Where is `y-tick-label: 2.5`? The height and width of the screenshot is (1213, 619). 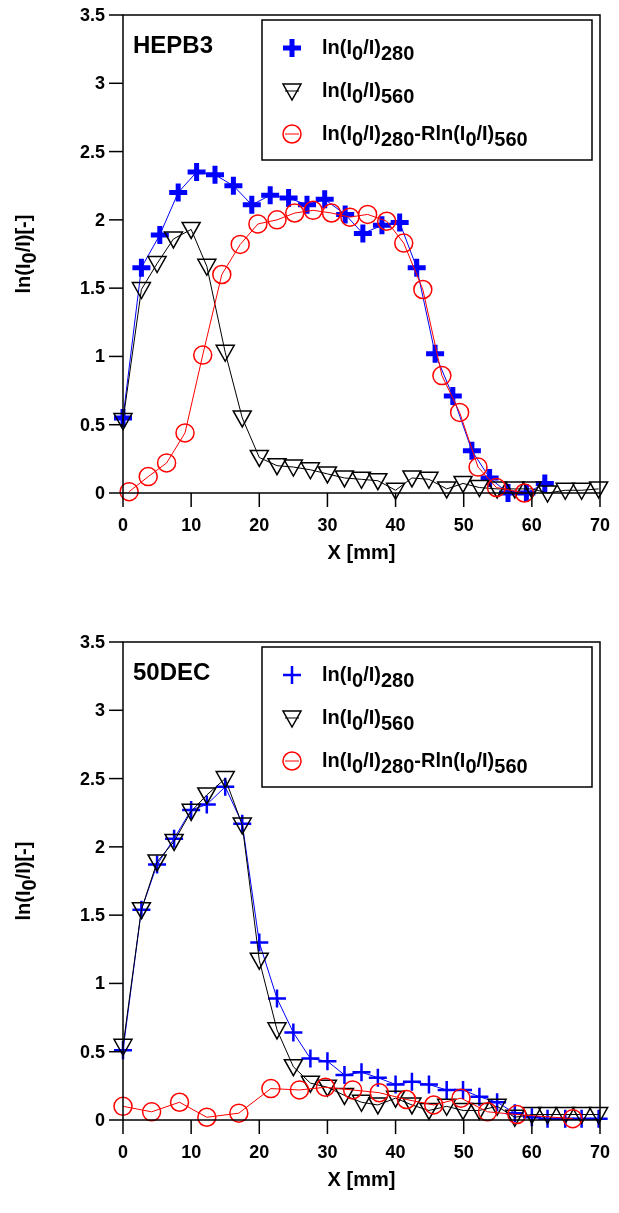
y-tick-label: 2.5 is located at coordinates (92, 778).